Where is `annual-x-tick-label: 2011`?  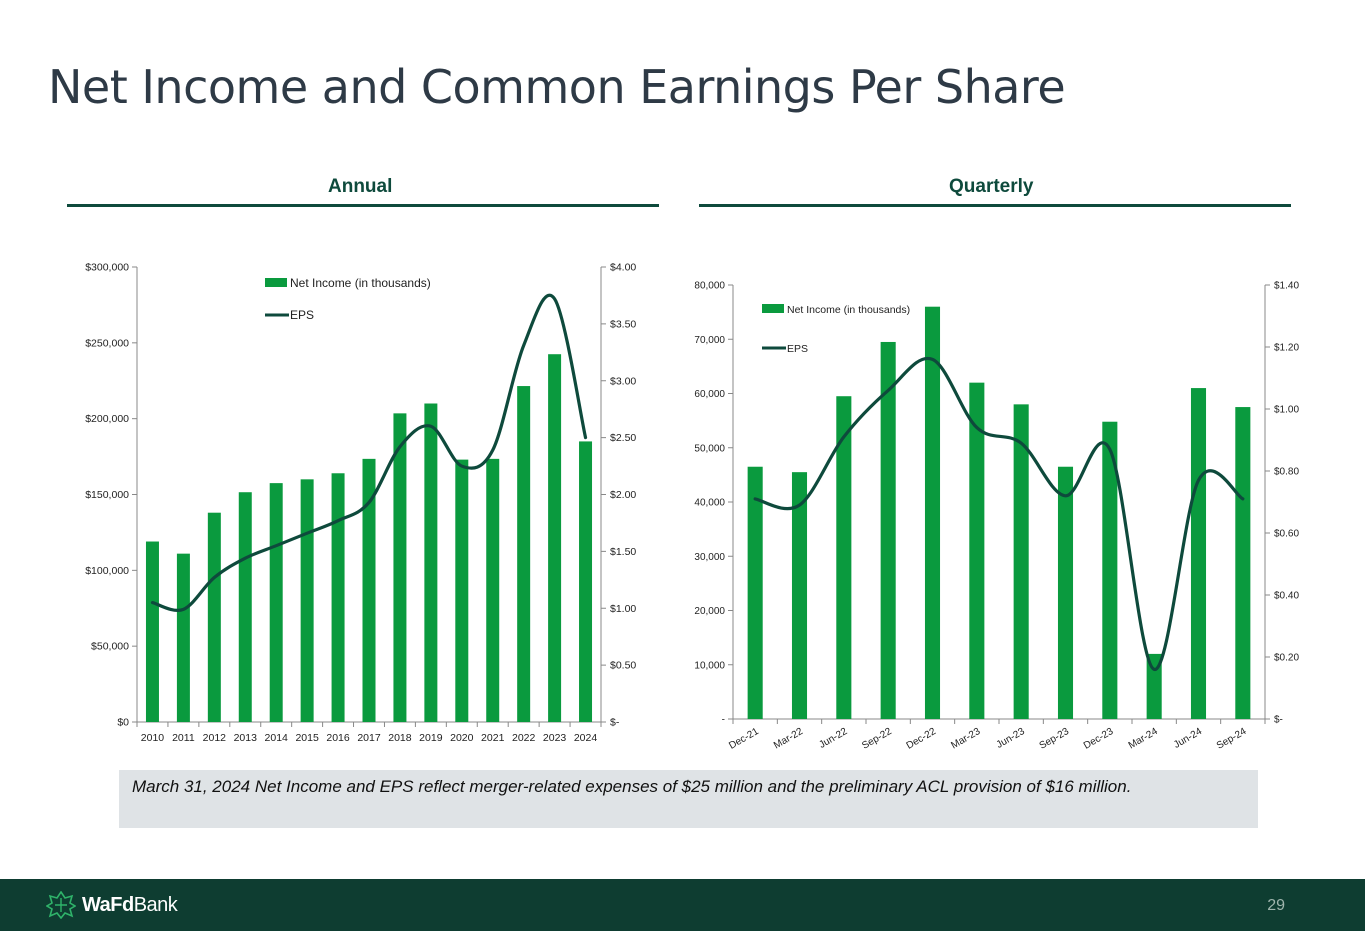 annual-x-tick-label: 2011 is located at coordinates (183, 738).